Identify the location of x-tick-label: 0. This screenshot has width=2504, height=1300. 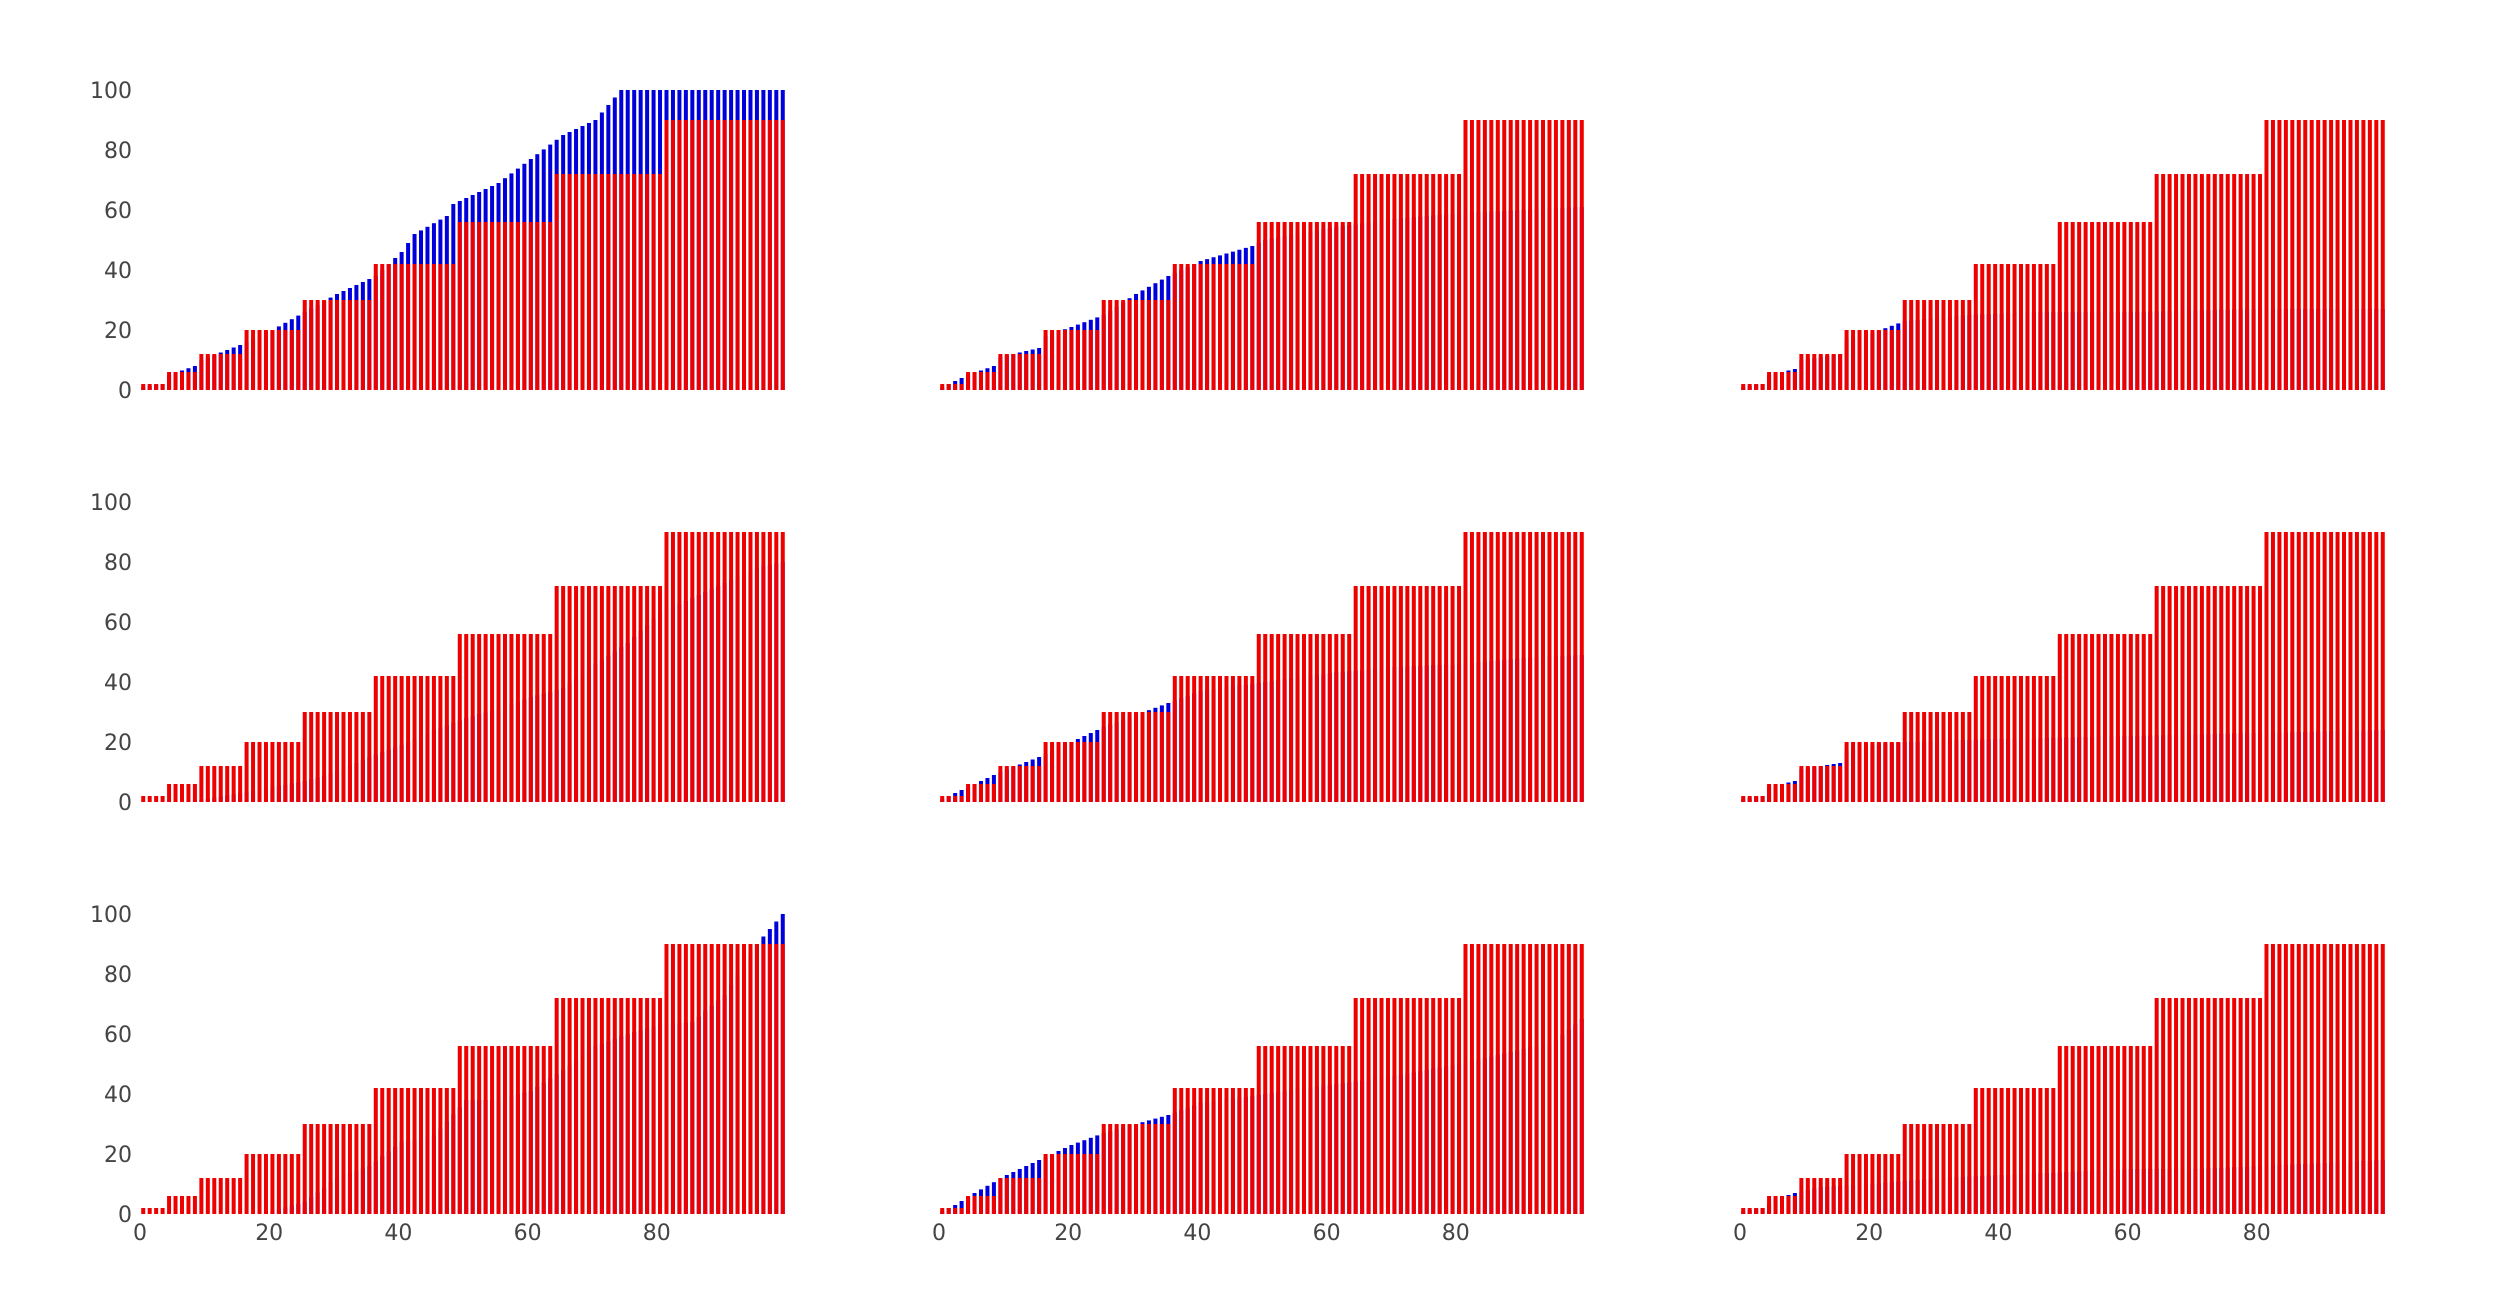
(939, 1233).